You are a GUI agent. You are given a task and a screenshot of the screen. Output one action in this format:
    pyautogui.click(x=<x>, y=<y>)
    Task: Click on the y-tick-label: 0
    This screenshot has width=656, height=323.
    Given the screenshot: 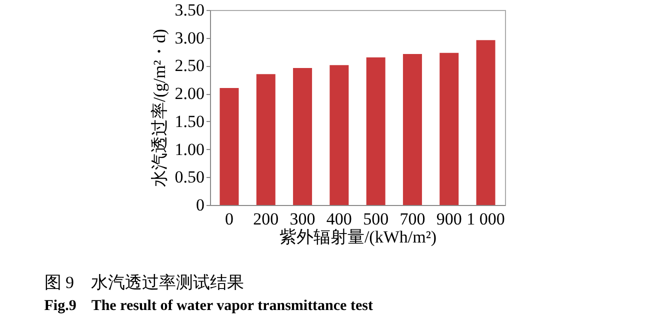 What is the action you would take?
    pyautogui.click(x=200, y=205)
    